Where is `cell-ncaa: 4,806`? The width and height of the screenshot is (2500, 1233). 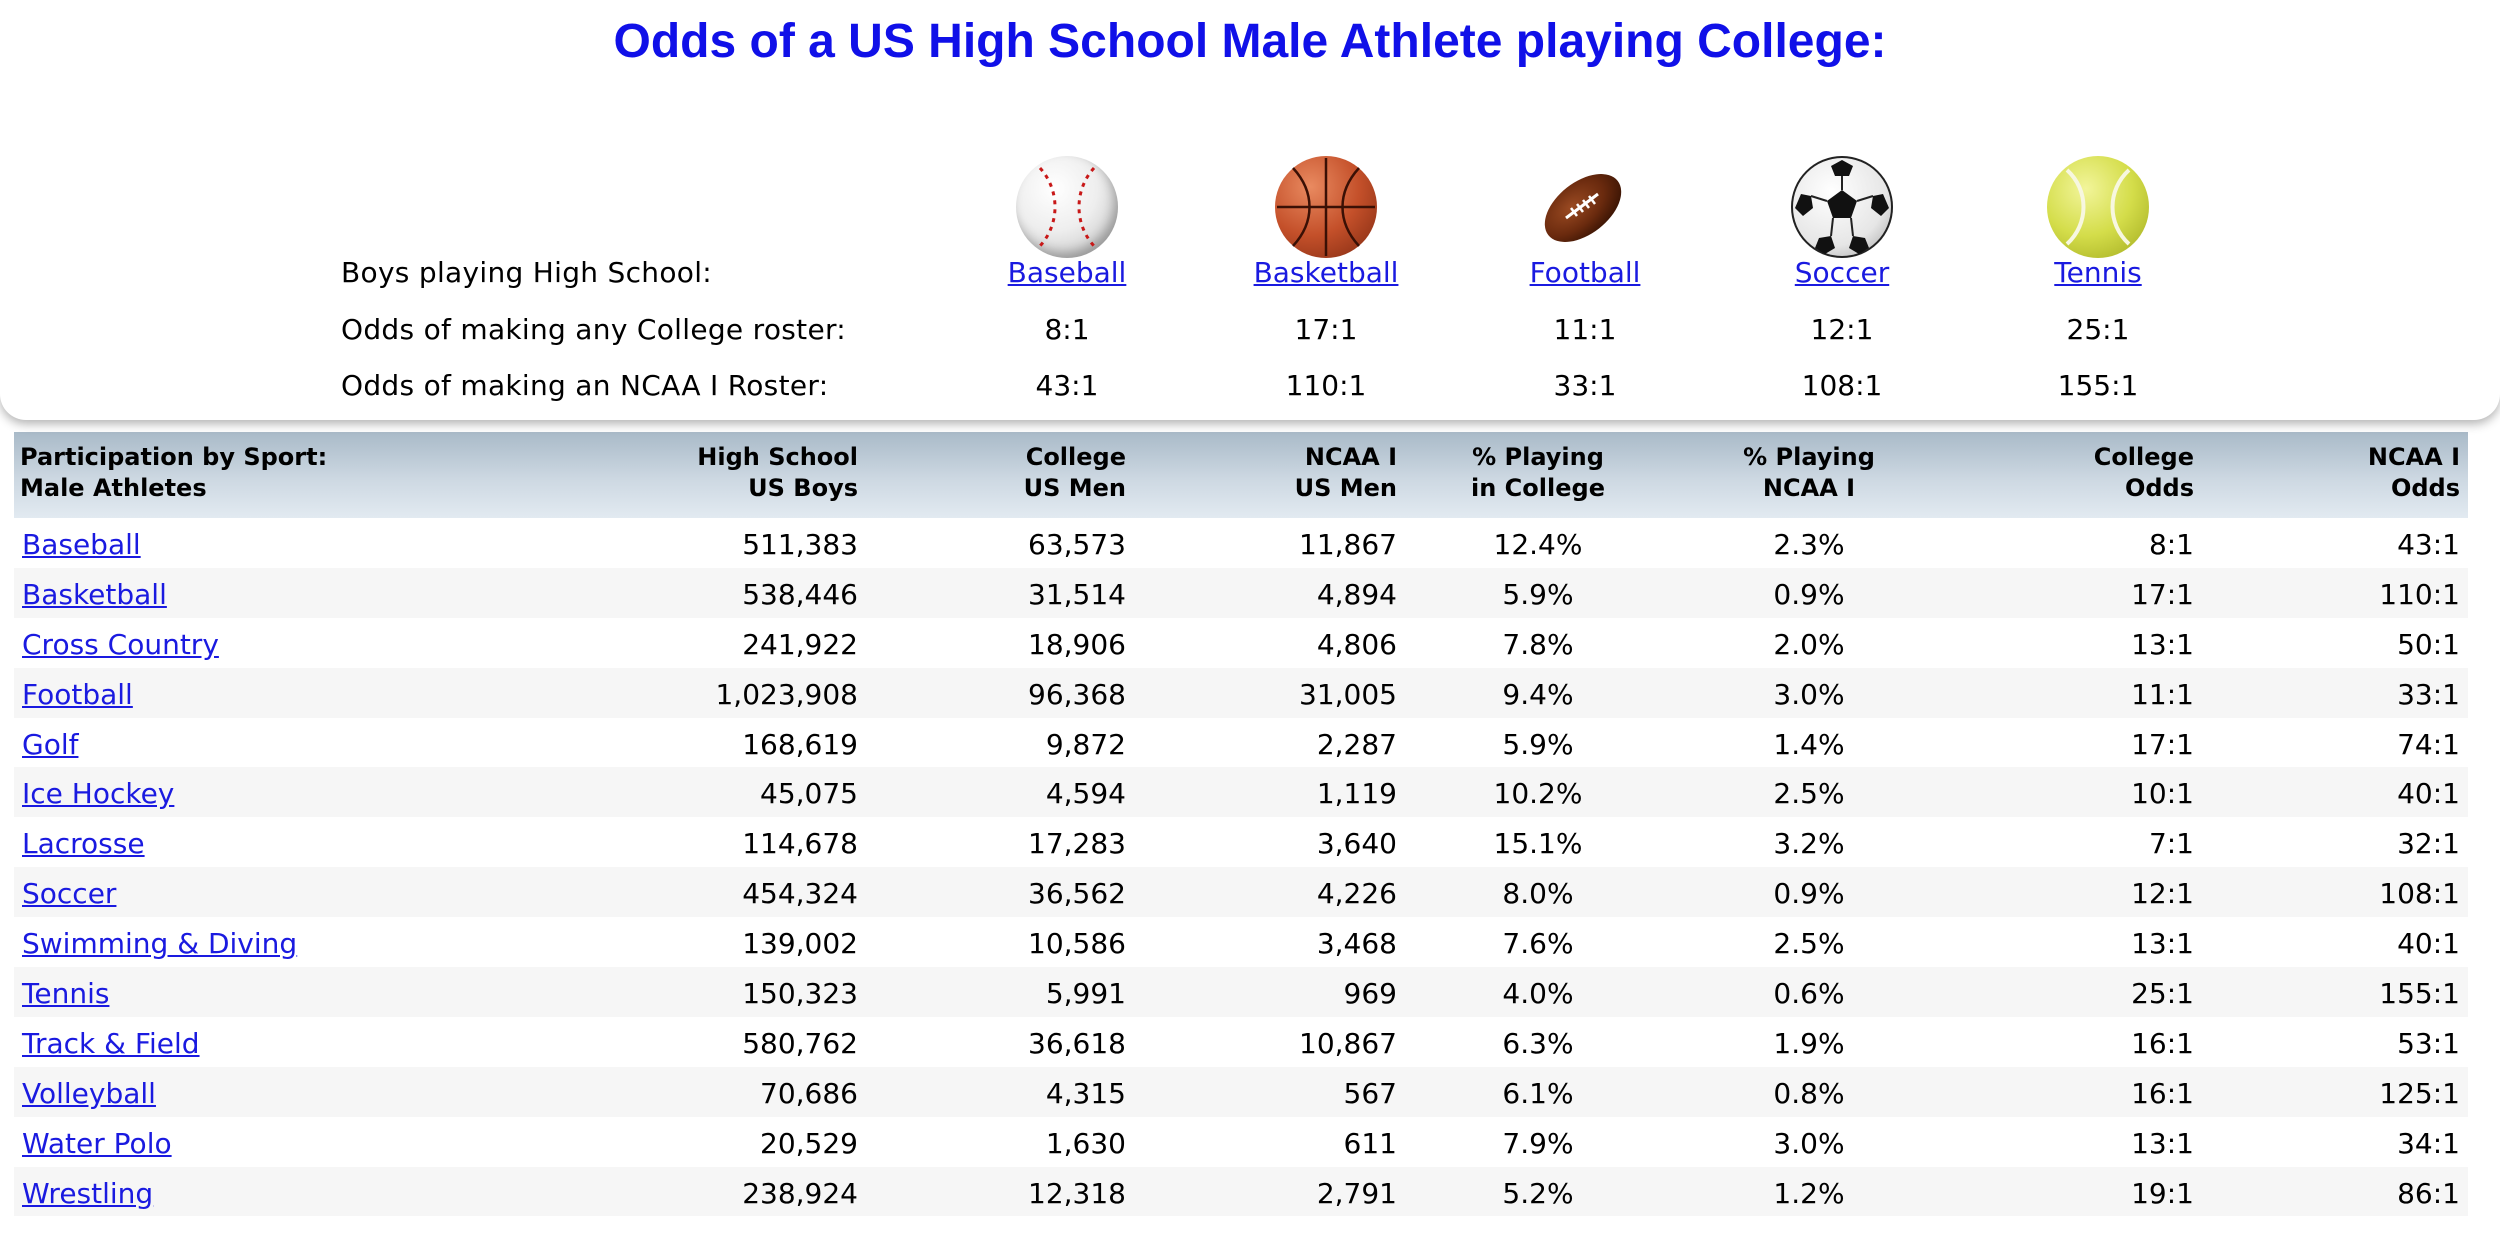 cell-ncaa: 4,806 is located at coordinates (1356, 644).